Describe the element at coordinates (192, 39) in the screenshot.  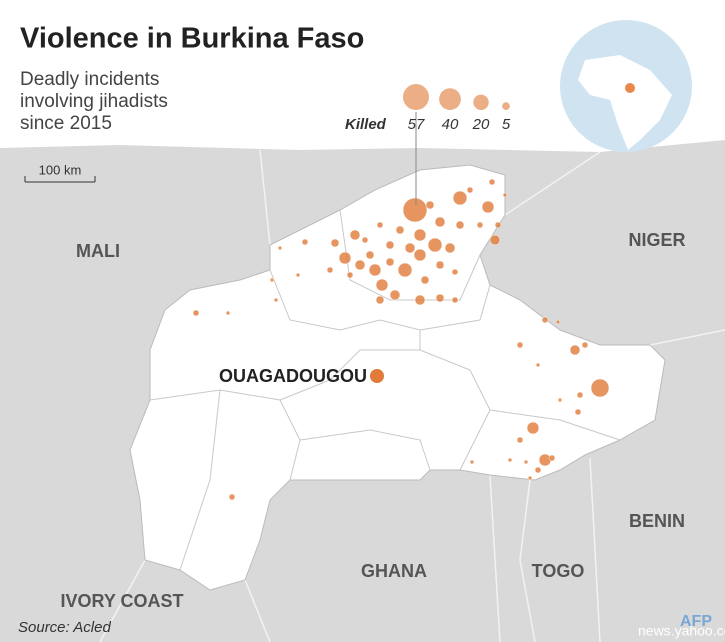
I see `title: Violence in Burkina Faso` at that location.